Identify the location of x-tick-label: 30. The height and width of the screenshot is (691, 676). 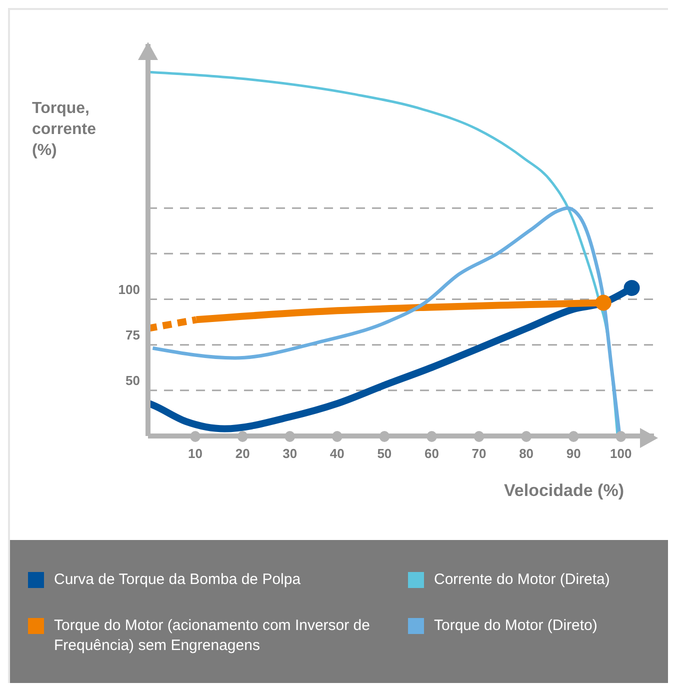
(290, 454).